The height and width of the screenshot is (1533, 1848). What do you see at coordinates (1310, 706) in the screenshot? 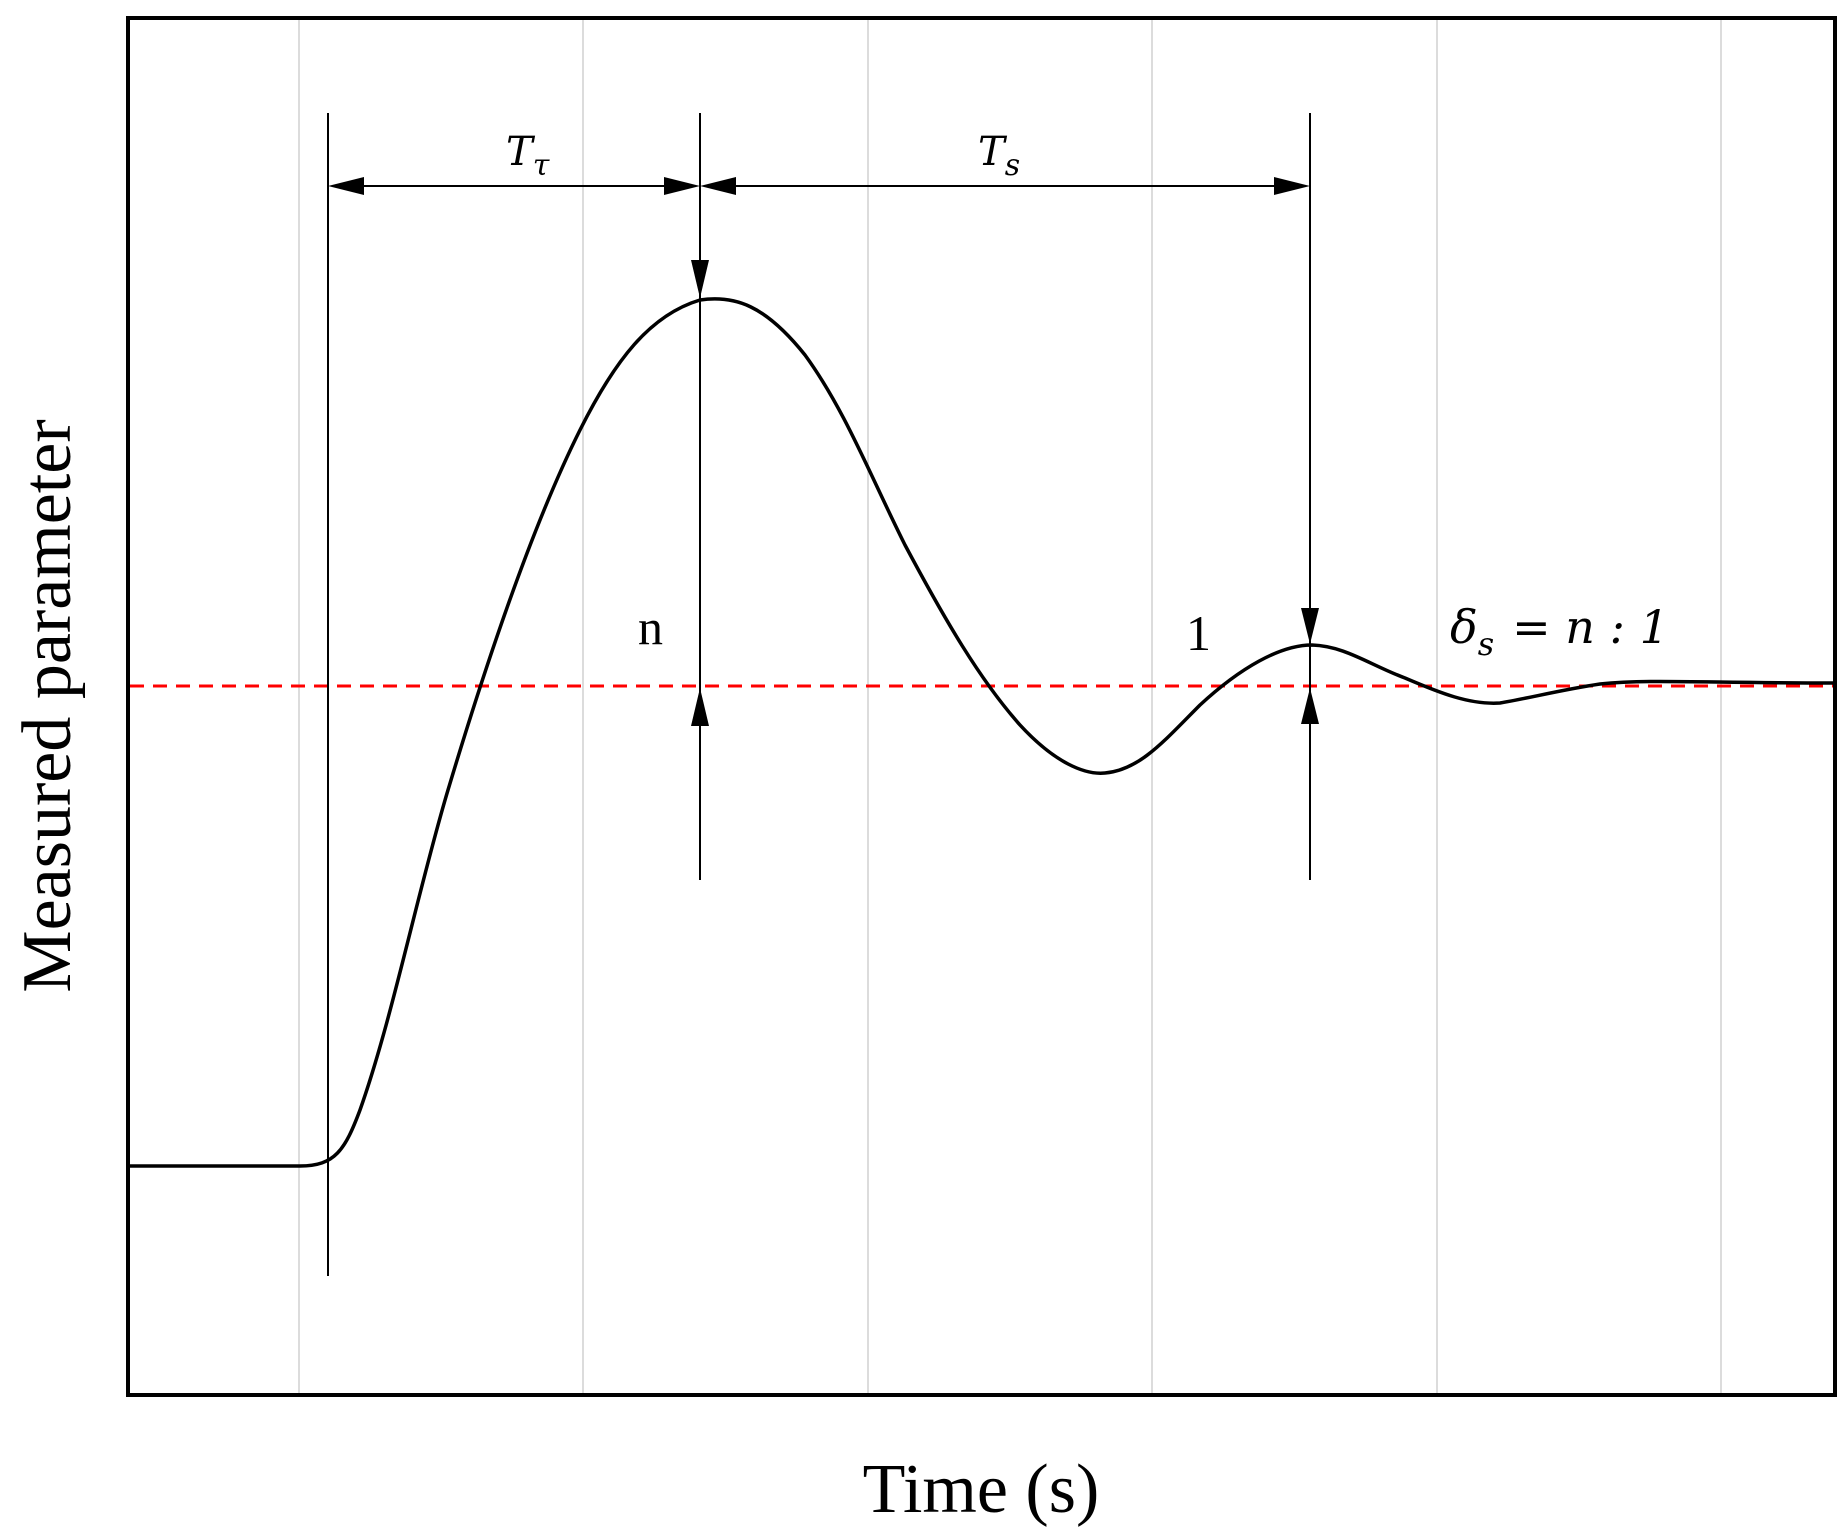
I see `second-peak-arrow-up` at bounding box center [1310, 706].